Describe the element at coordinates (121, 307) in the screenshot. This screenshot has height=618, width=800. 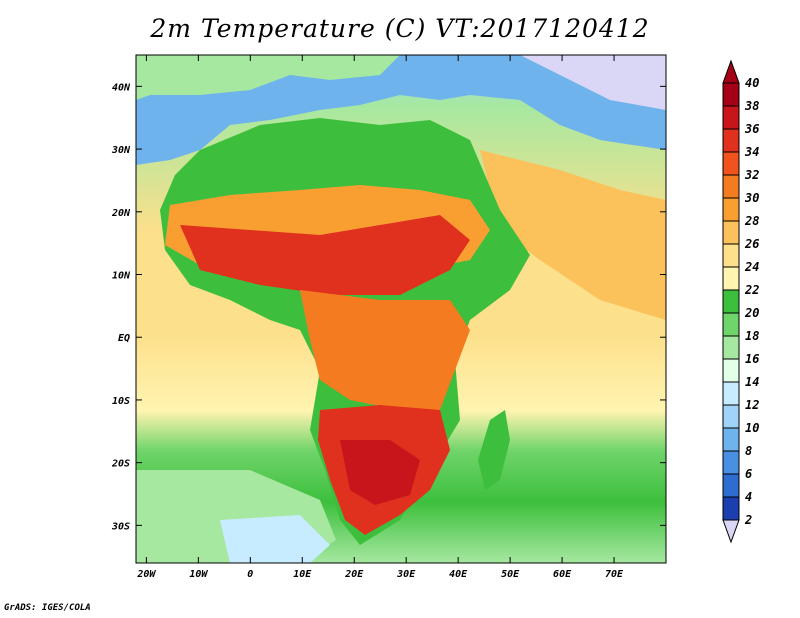
I see `latitude-labels: 40N 30N 20N 10N EQ 10S 20S 30S` at that location.